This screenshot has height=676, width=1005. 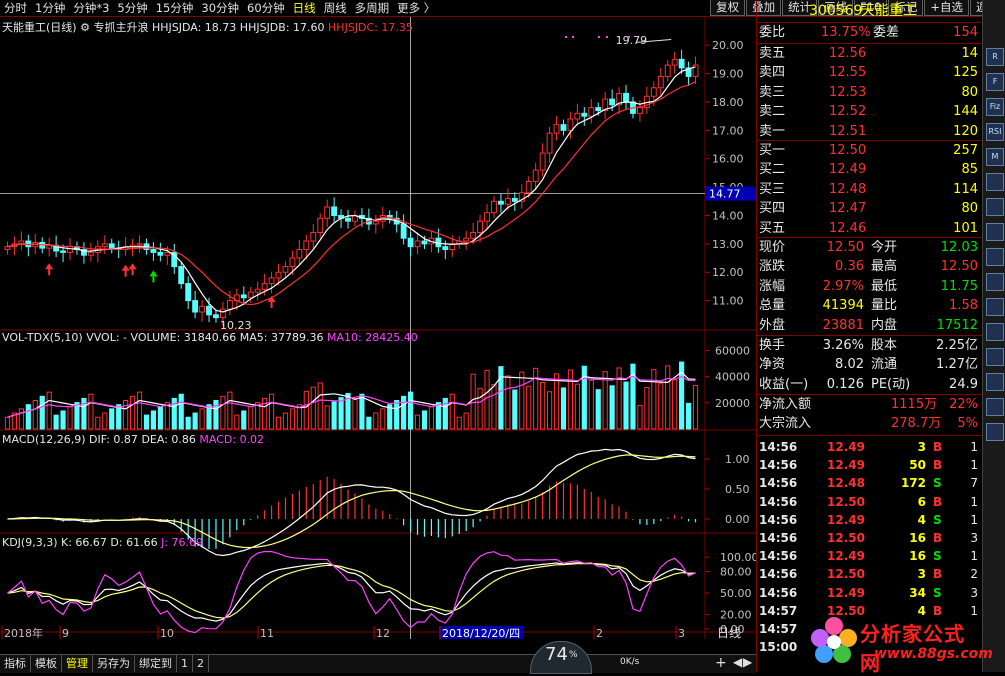 I want to click on tick-price: 12.49, so click(x=846, y=519).